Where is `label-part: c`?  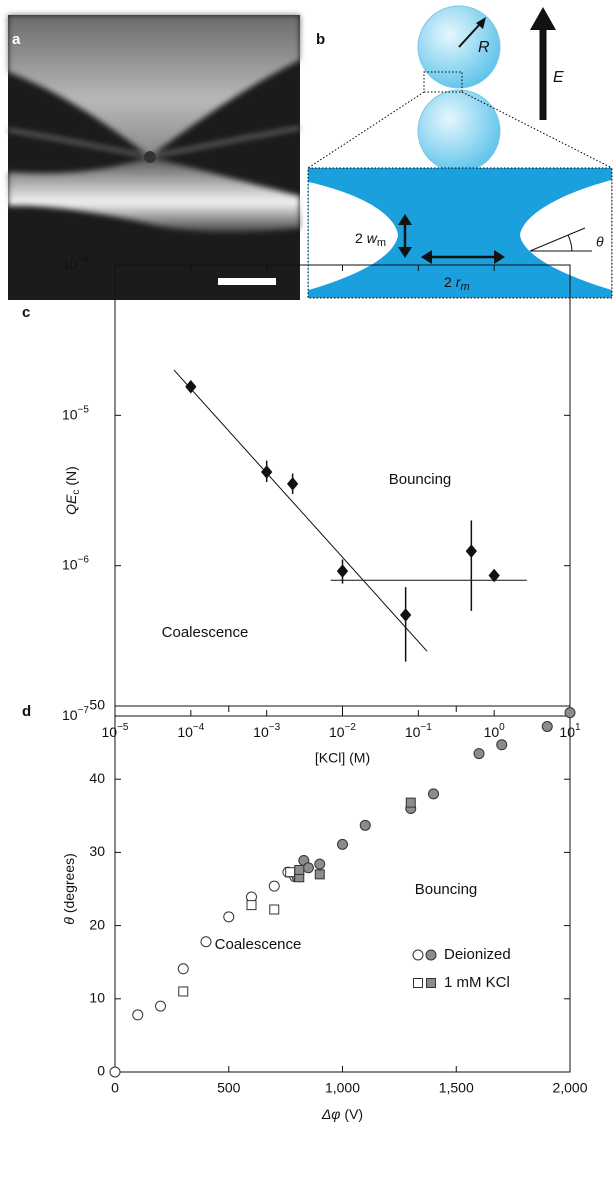
label-part: c is located at coordinates (76, 492).